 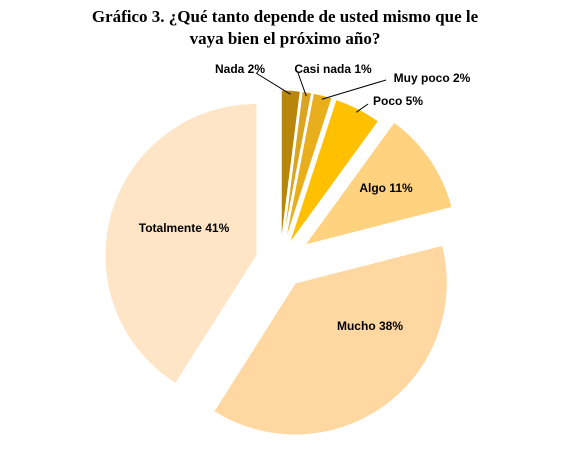 I want to click on leader-line-poco, so click(x=362, y=108).